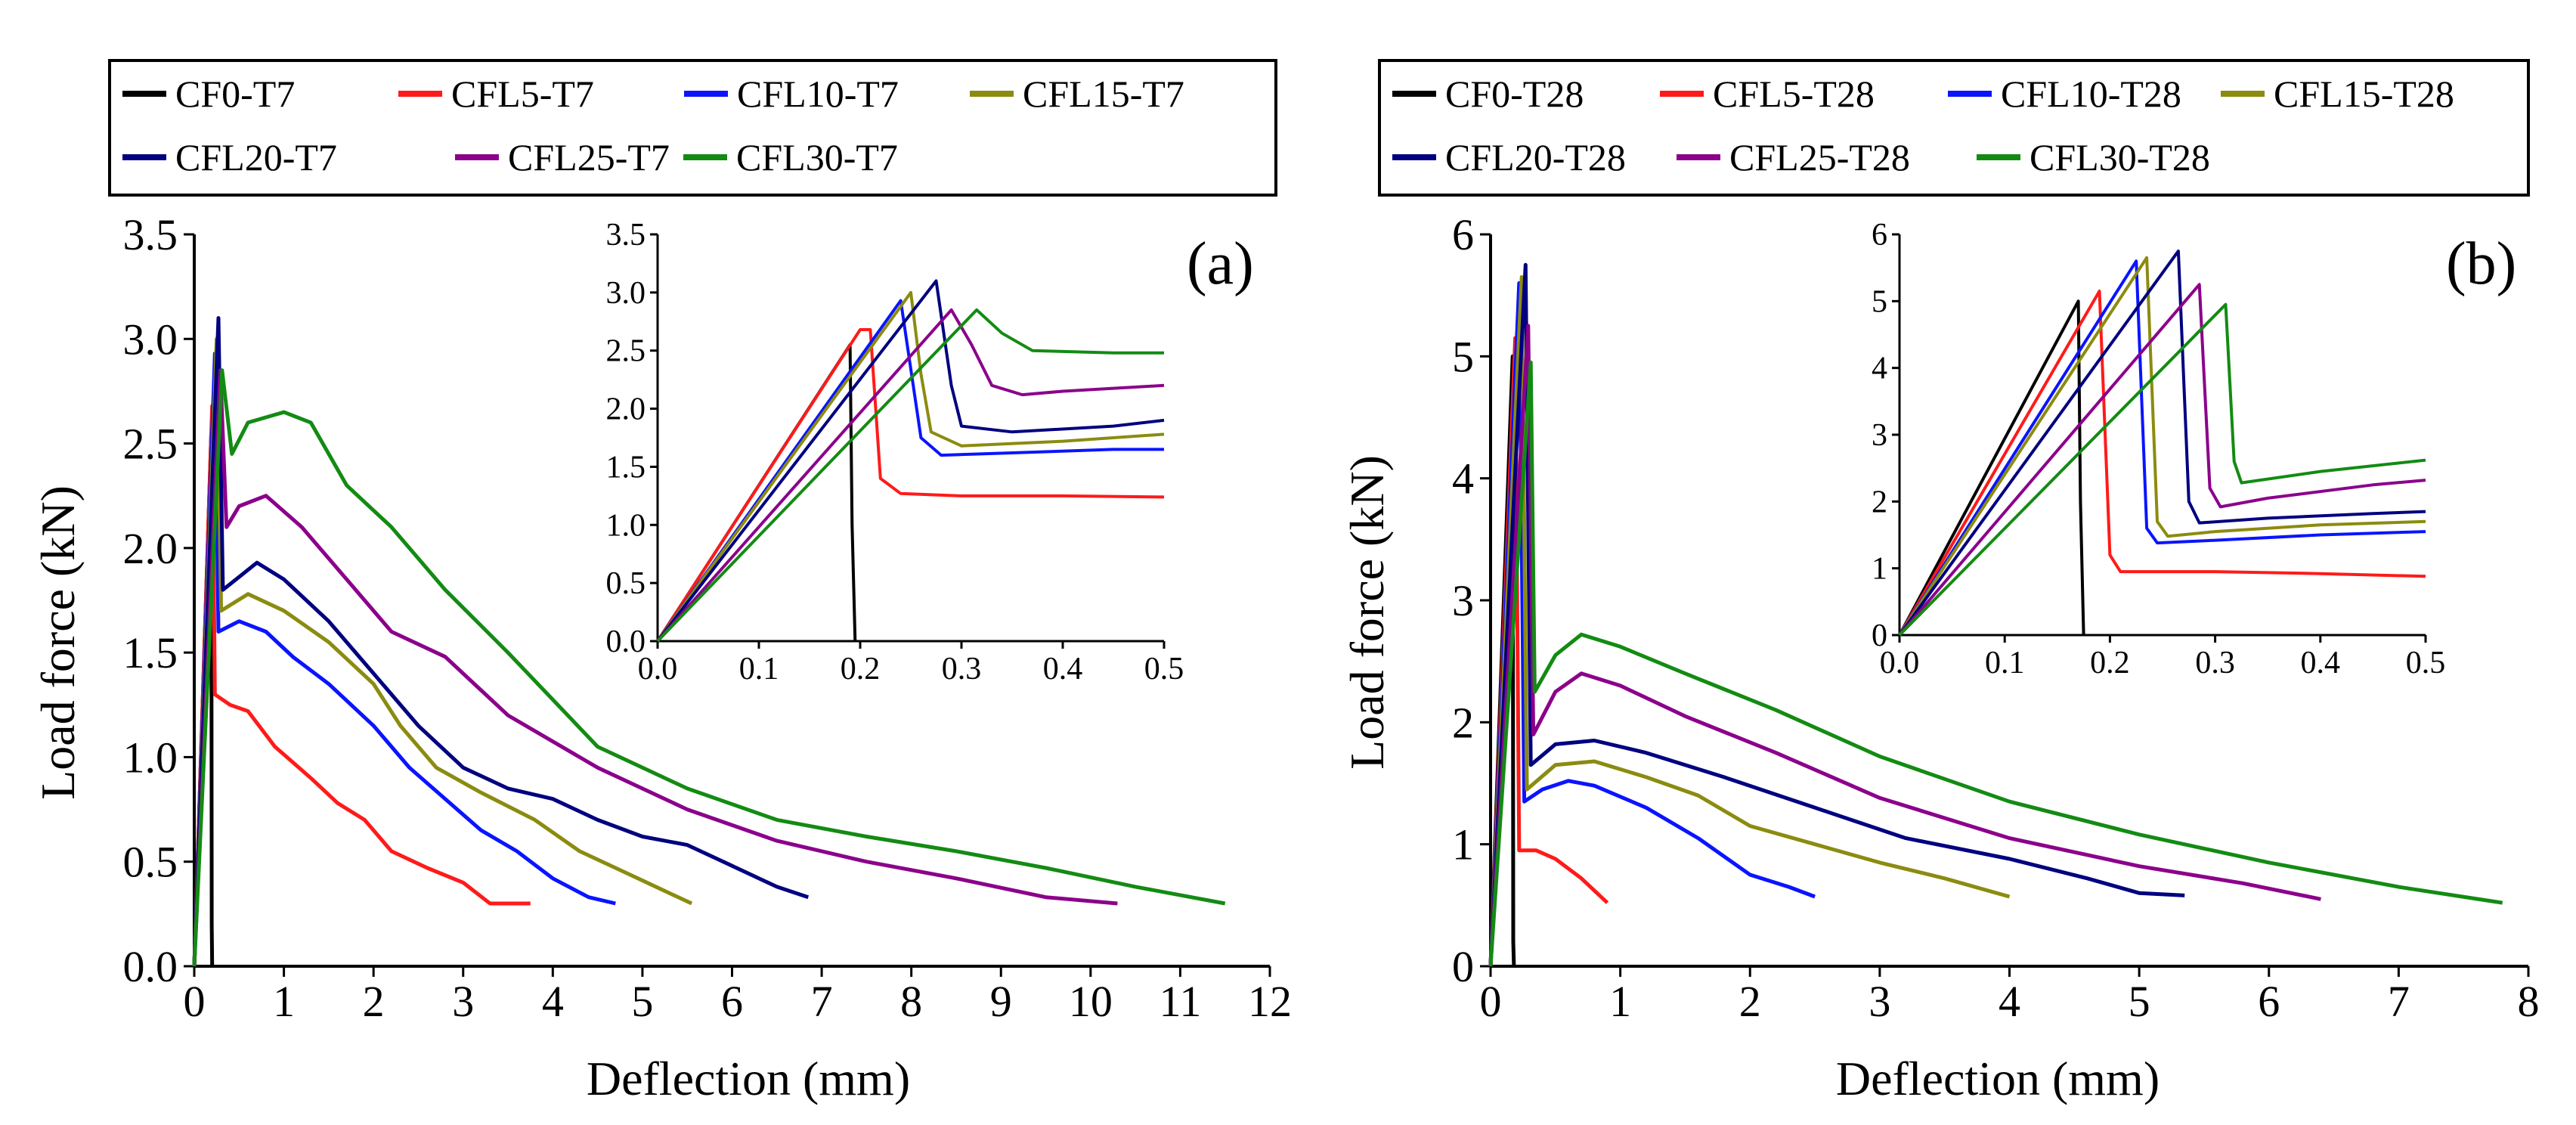 This screenshot has width=2576, height=1125. Describe the element at coordinates (1063, 669) in the screenshot. I see `inset-a-x-tick-label: 0.4` at that location.